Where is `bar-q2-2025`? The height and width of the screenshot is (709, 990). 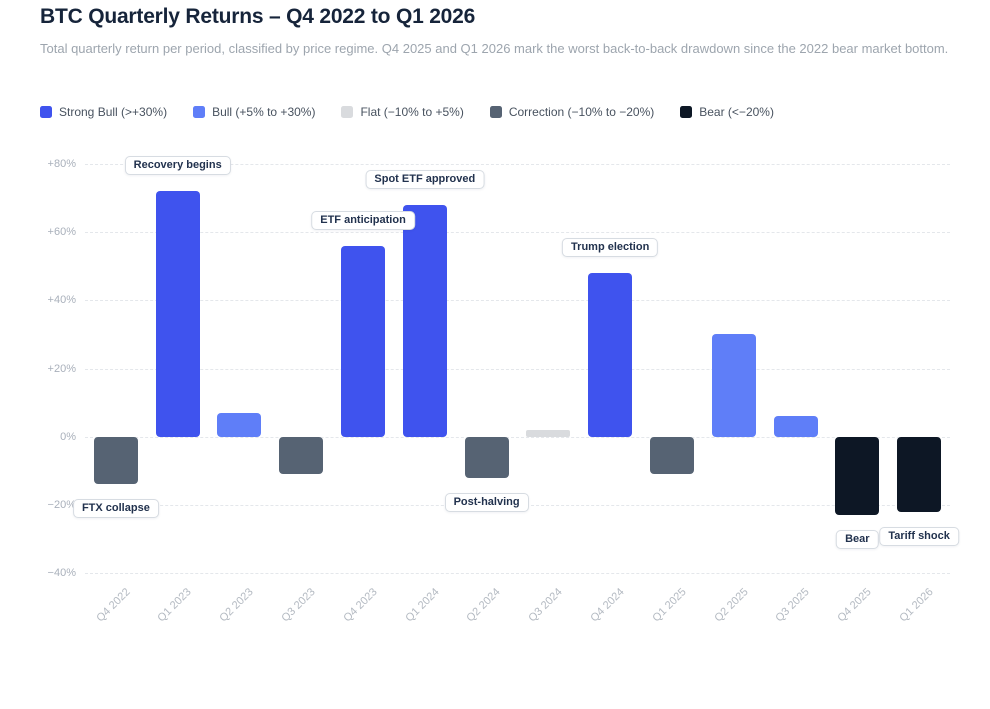 bar-q2-2025 is located at coordinates (733, 385).